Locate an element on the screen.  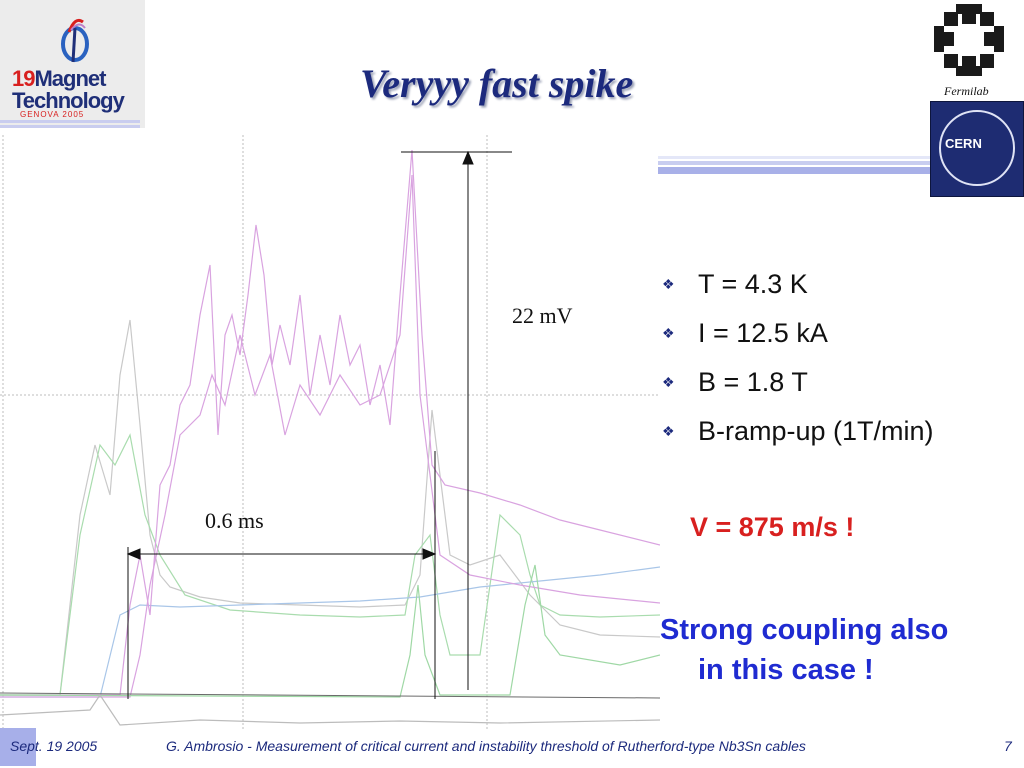
trace-blue is located at coordinates (330, 632).